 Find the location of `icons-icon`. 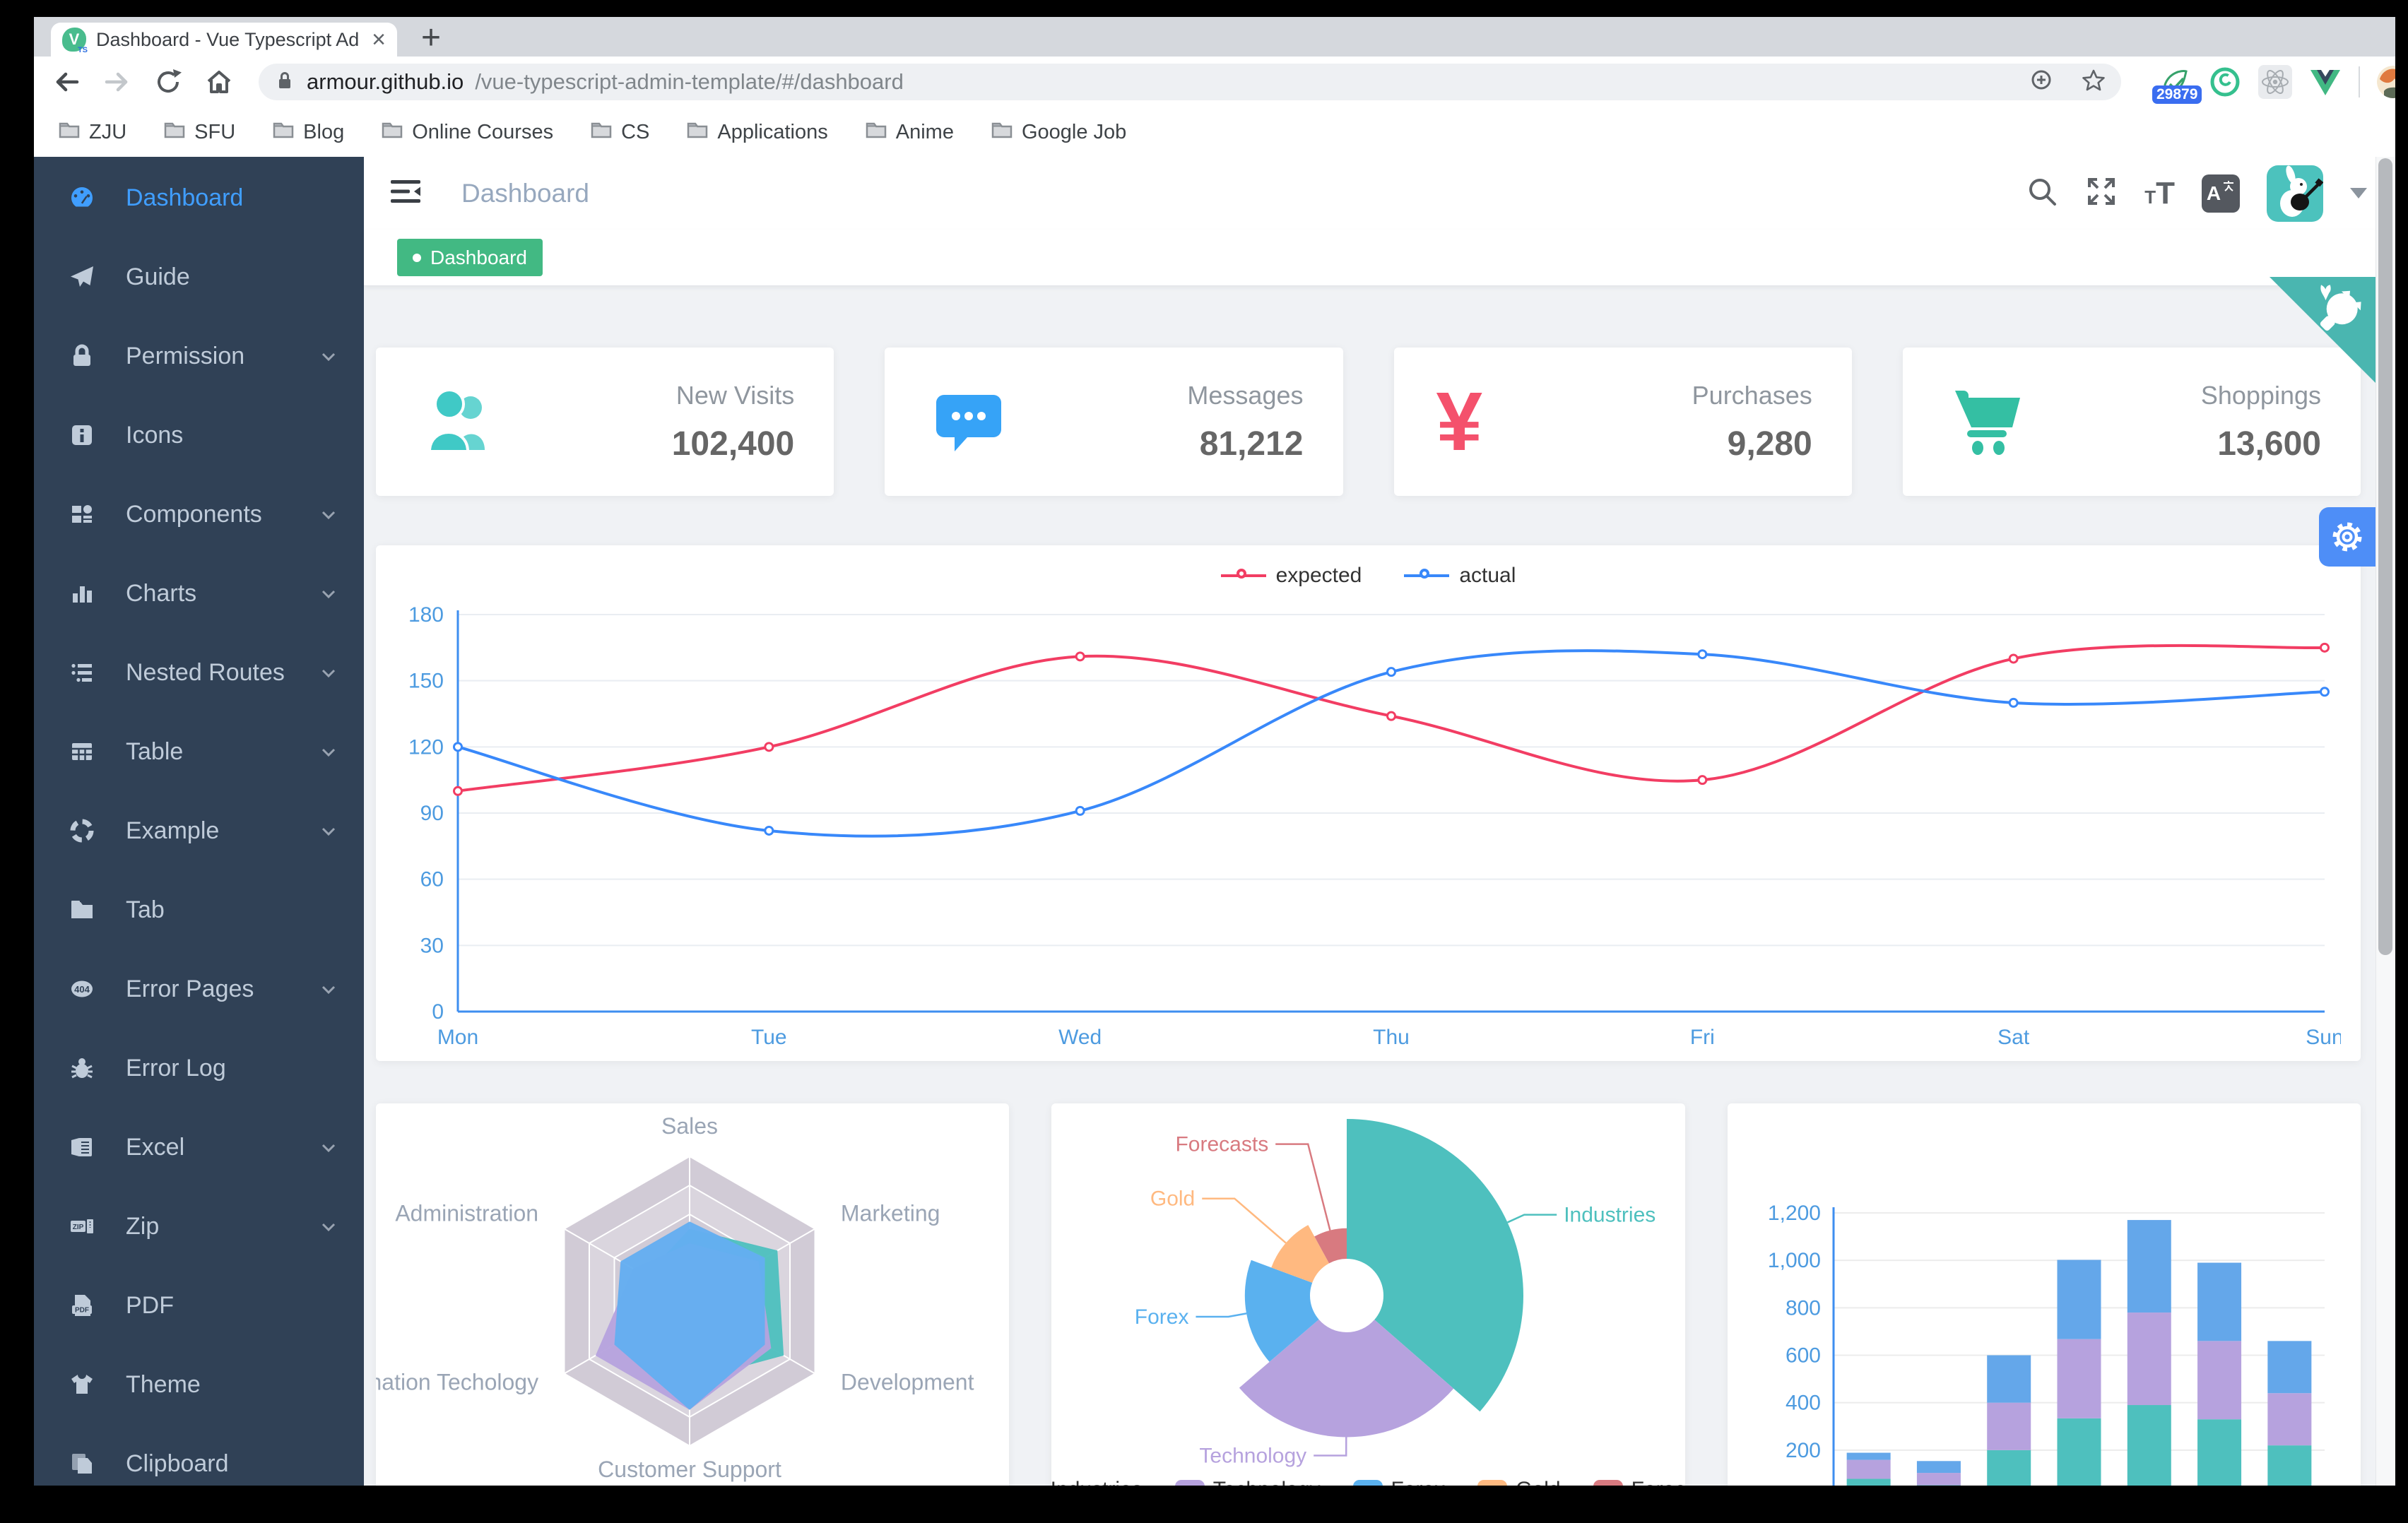

icons-icon is located at coordinates (82, 435).